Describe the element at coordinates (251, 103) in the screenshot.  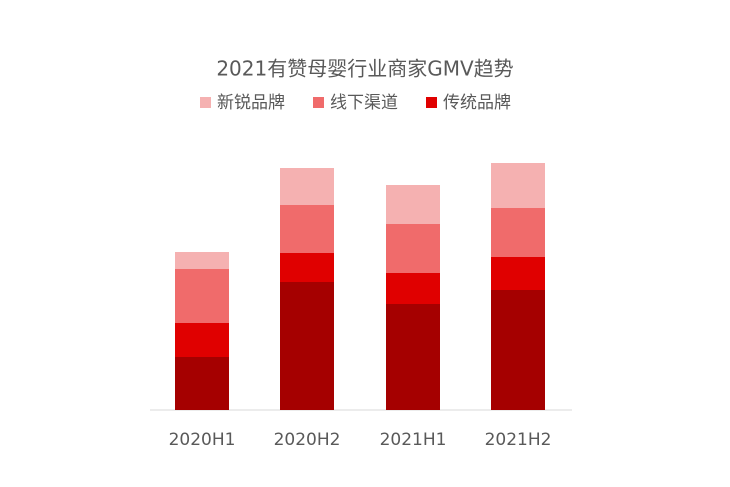
I see `legend-label: 新锐品牌` at that location.